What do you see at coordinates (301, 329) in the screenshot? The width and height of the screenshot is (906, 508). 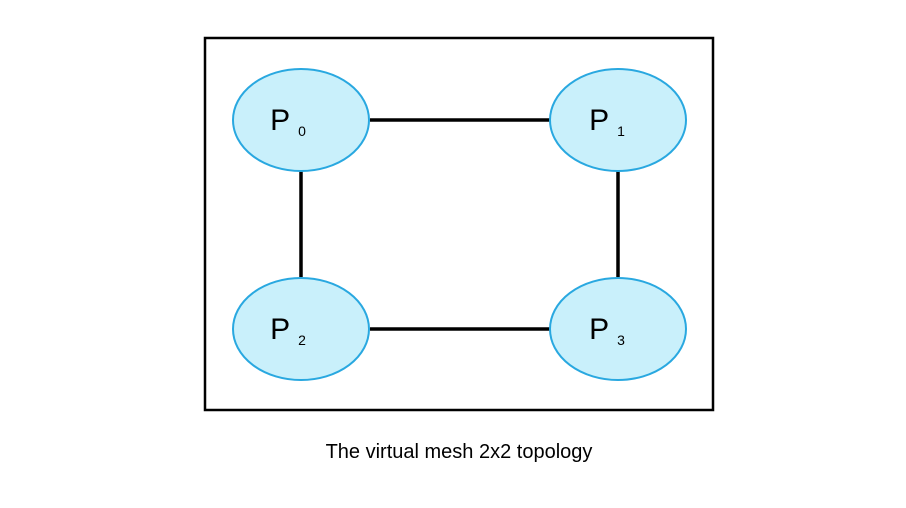 I see `node-p2-shape` at bounding box center [301, 329].